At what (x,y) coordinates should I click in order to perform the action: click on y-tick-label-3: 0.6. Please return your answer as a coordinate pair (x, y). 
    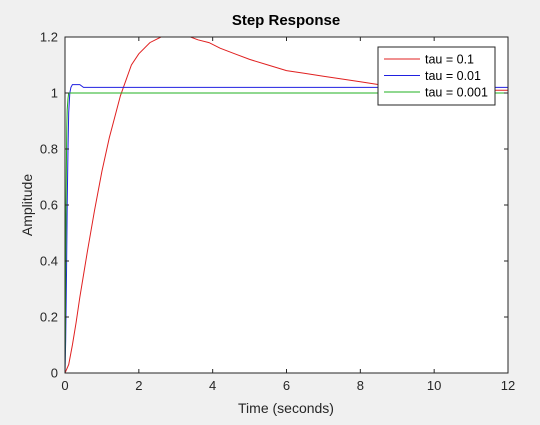
    Looking at the image, I should click on (49, 205).